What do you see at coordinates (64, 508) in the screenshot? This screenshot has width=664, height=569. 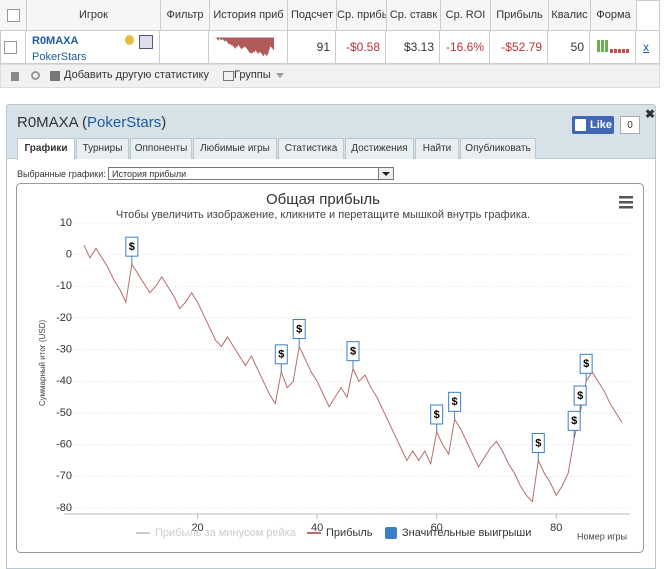 I see `y-tick-label: -80` at bounding box center [64, 508].